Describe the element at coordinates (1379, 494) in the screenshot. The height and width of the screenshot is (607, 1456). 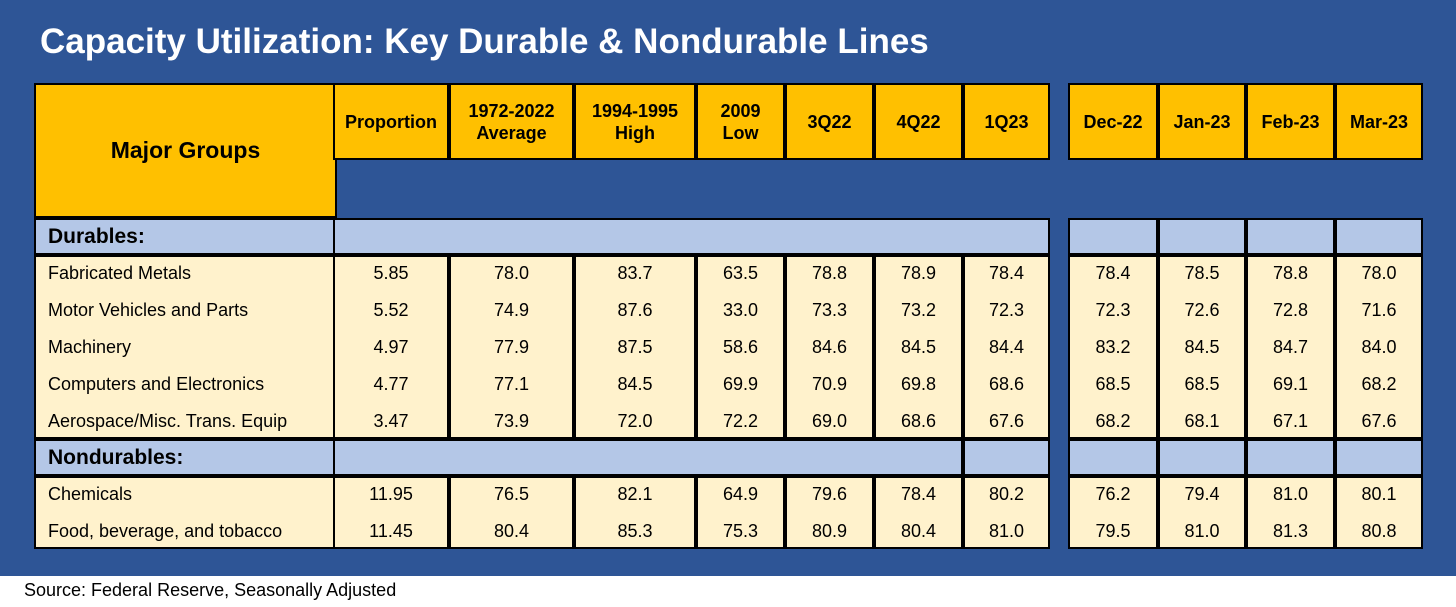
I see `table-cell: 80.1` at that location.